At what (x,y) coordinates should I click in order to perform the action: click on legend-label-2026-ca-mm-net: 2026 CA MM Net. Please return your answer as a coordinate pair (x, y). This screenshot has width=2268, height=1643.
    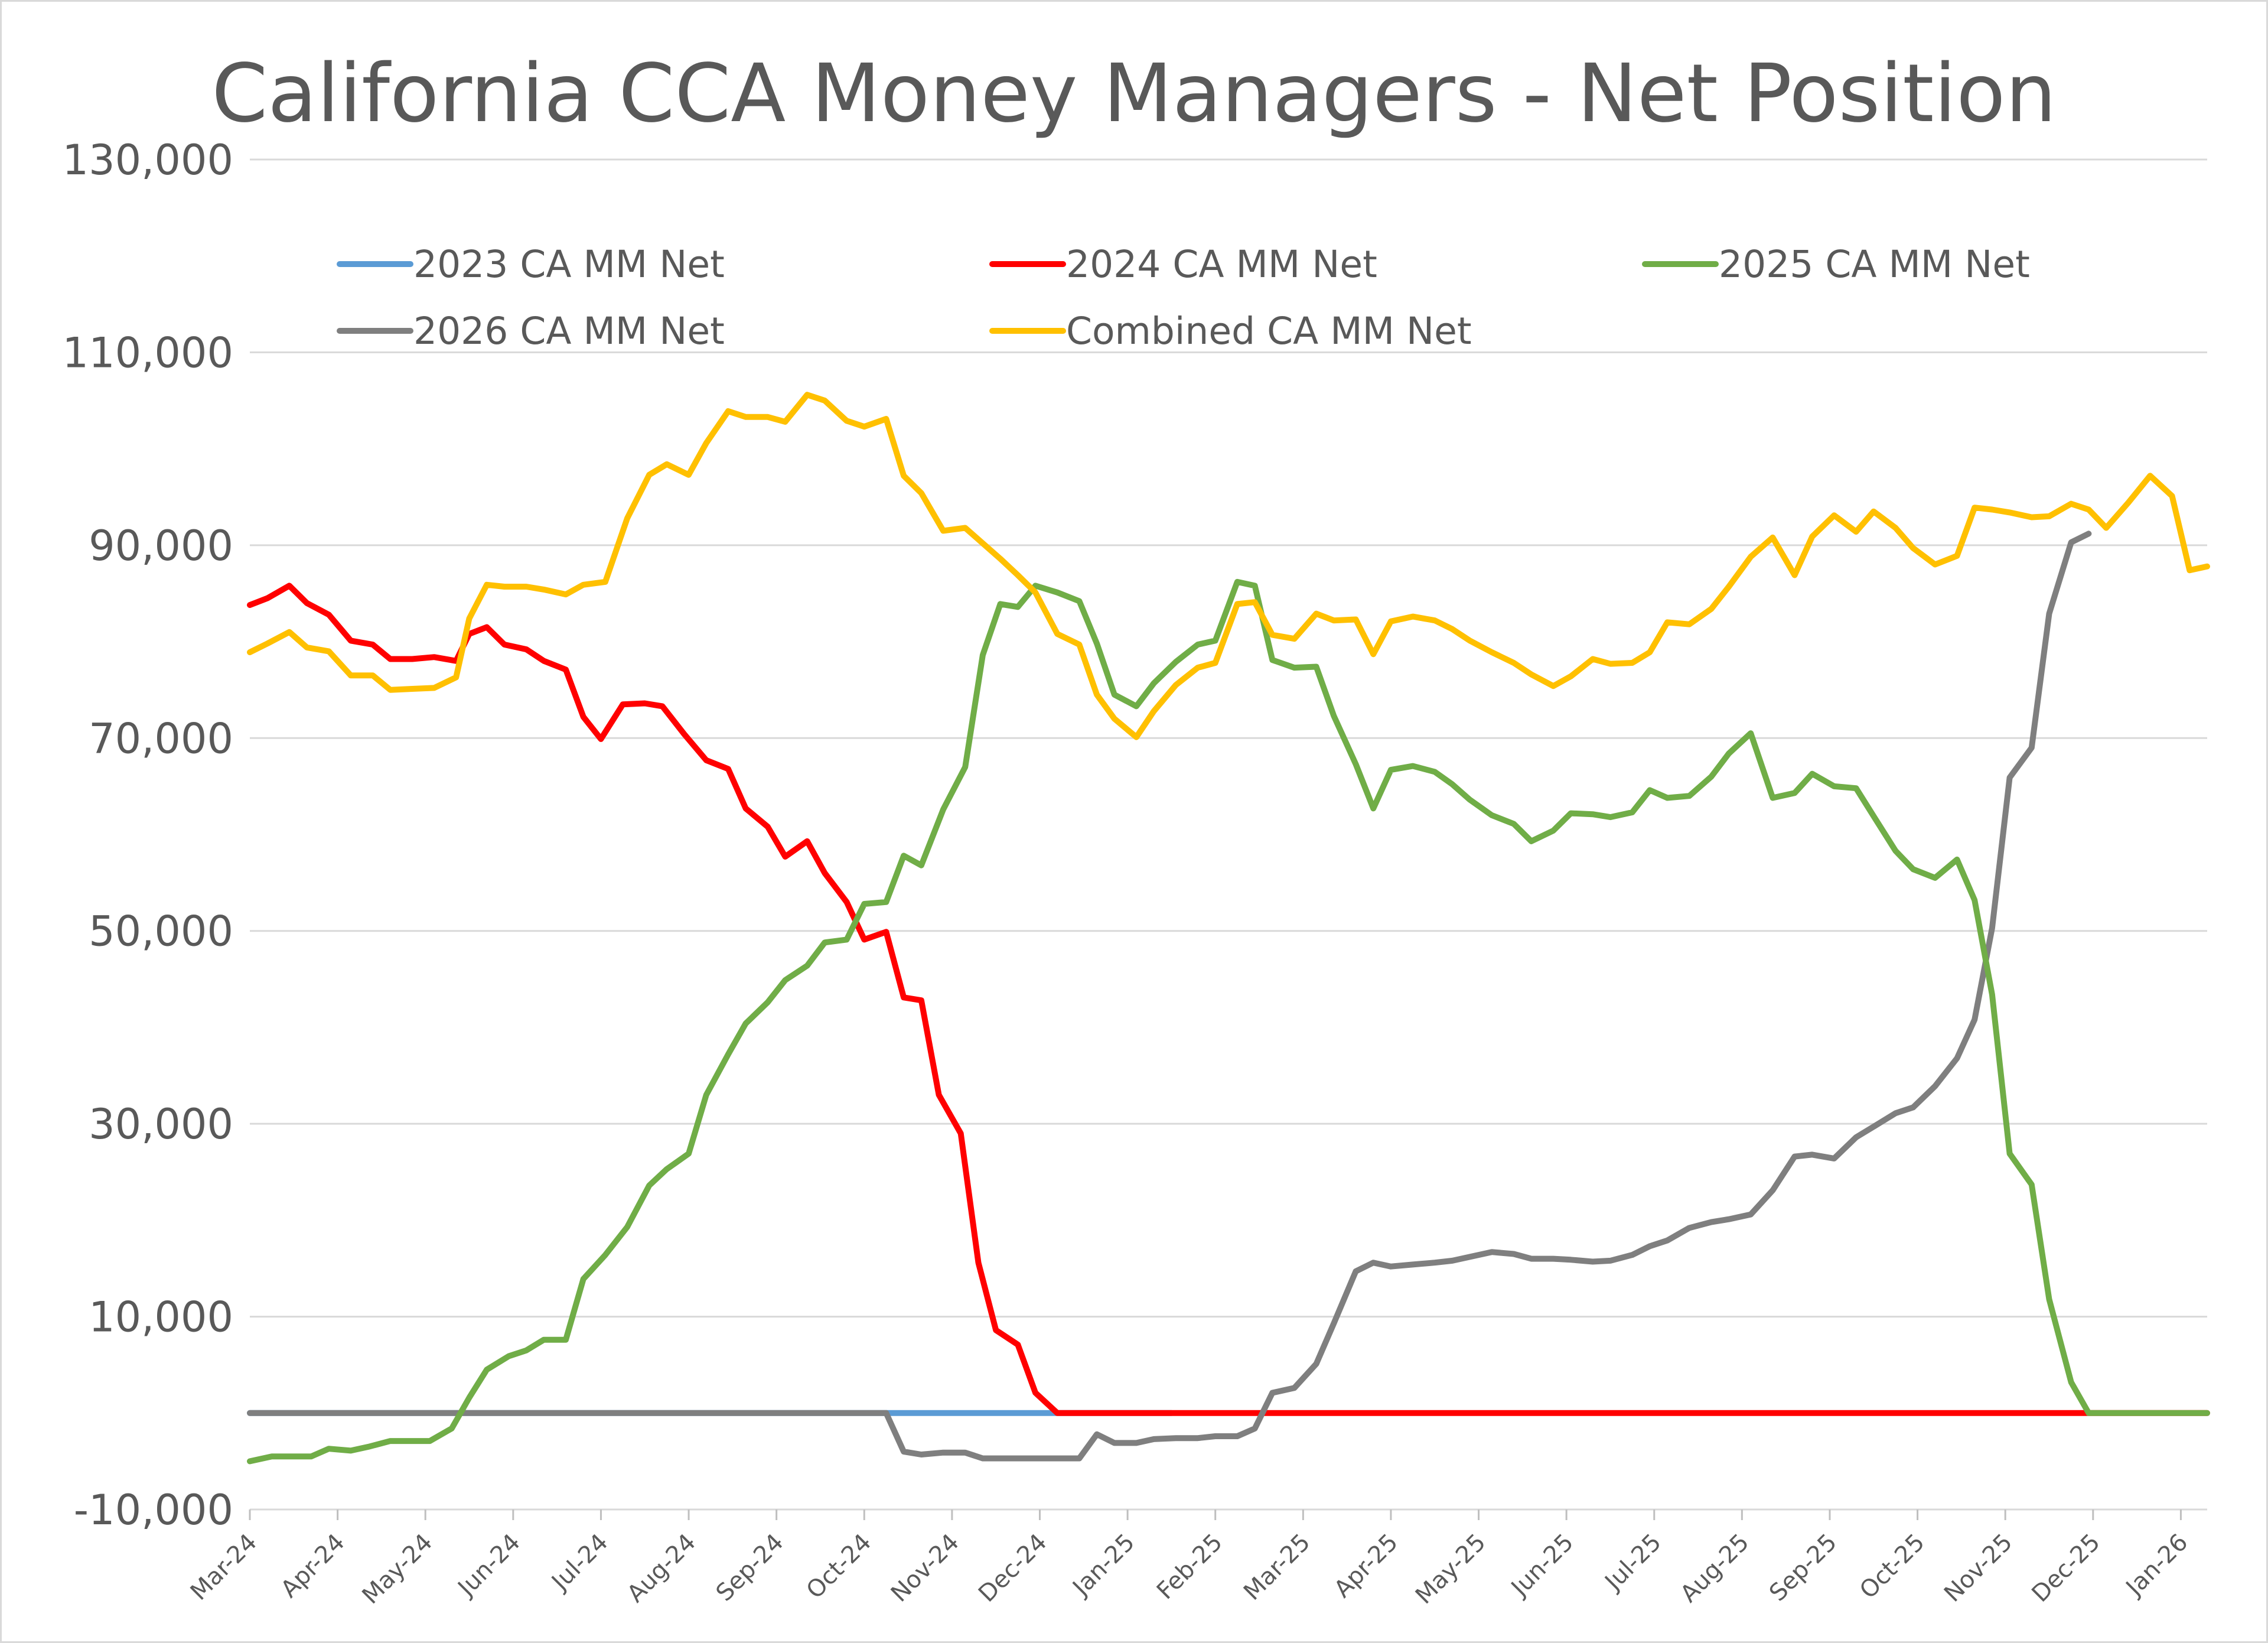
    Looking at the image, I should click on (569, 331).